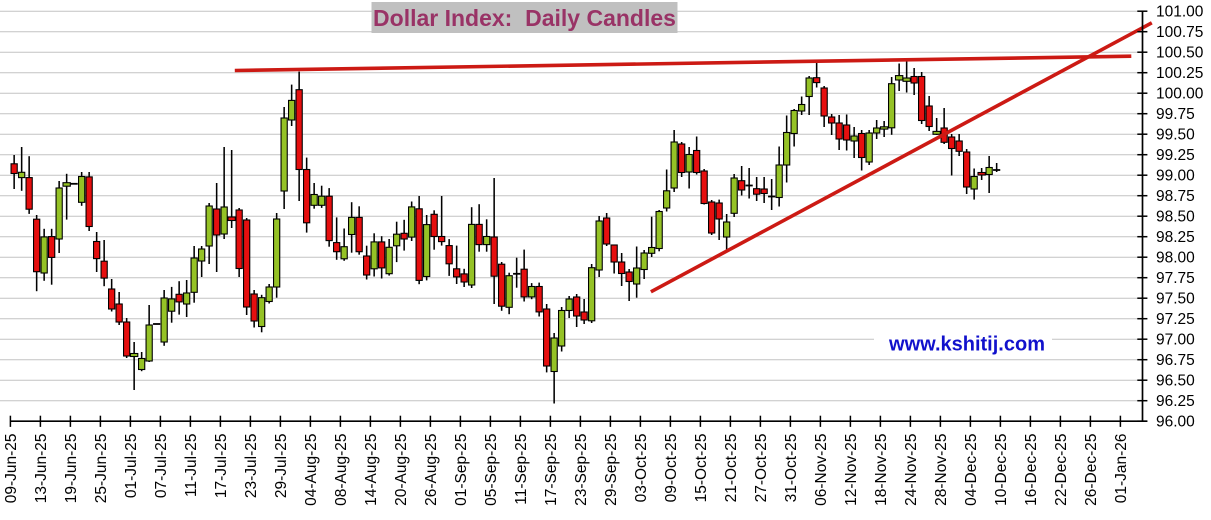  I want to click on svg-text: 03-Oct-25, so click(641, 468).